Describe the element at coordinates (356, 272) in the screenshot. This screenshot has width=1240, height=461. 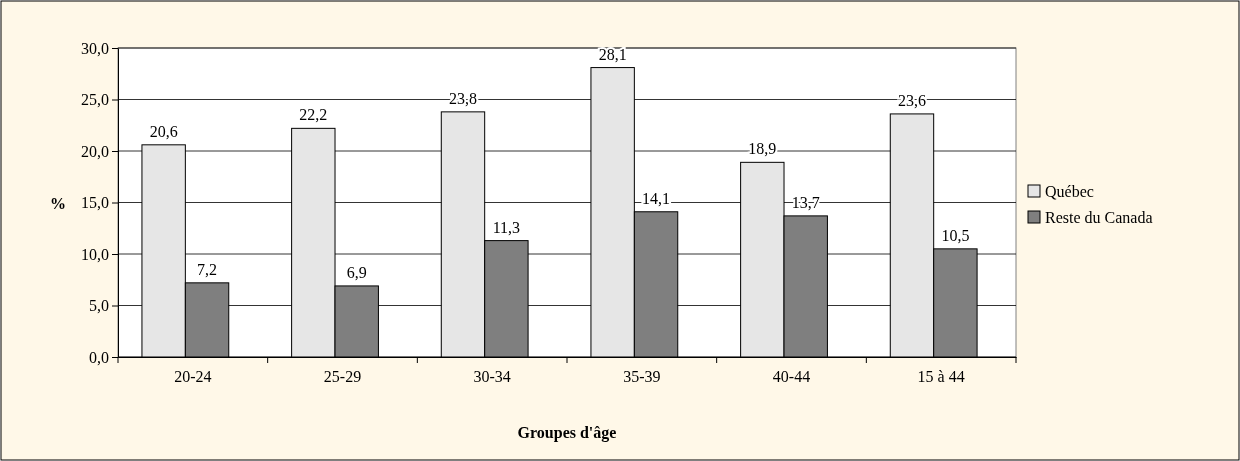
I see `data-label: 6,9` at that location.